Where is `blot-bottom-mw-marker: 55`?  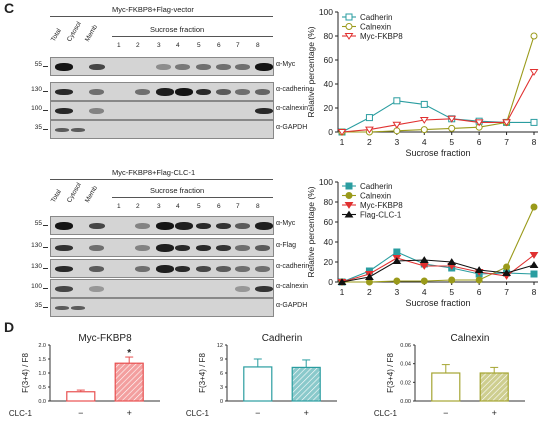 blot-bottom-mw-marker: 55 is located at coordinates (38, 223).